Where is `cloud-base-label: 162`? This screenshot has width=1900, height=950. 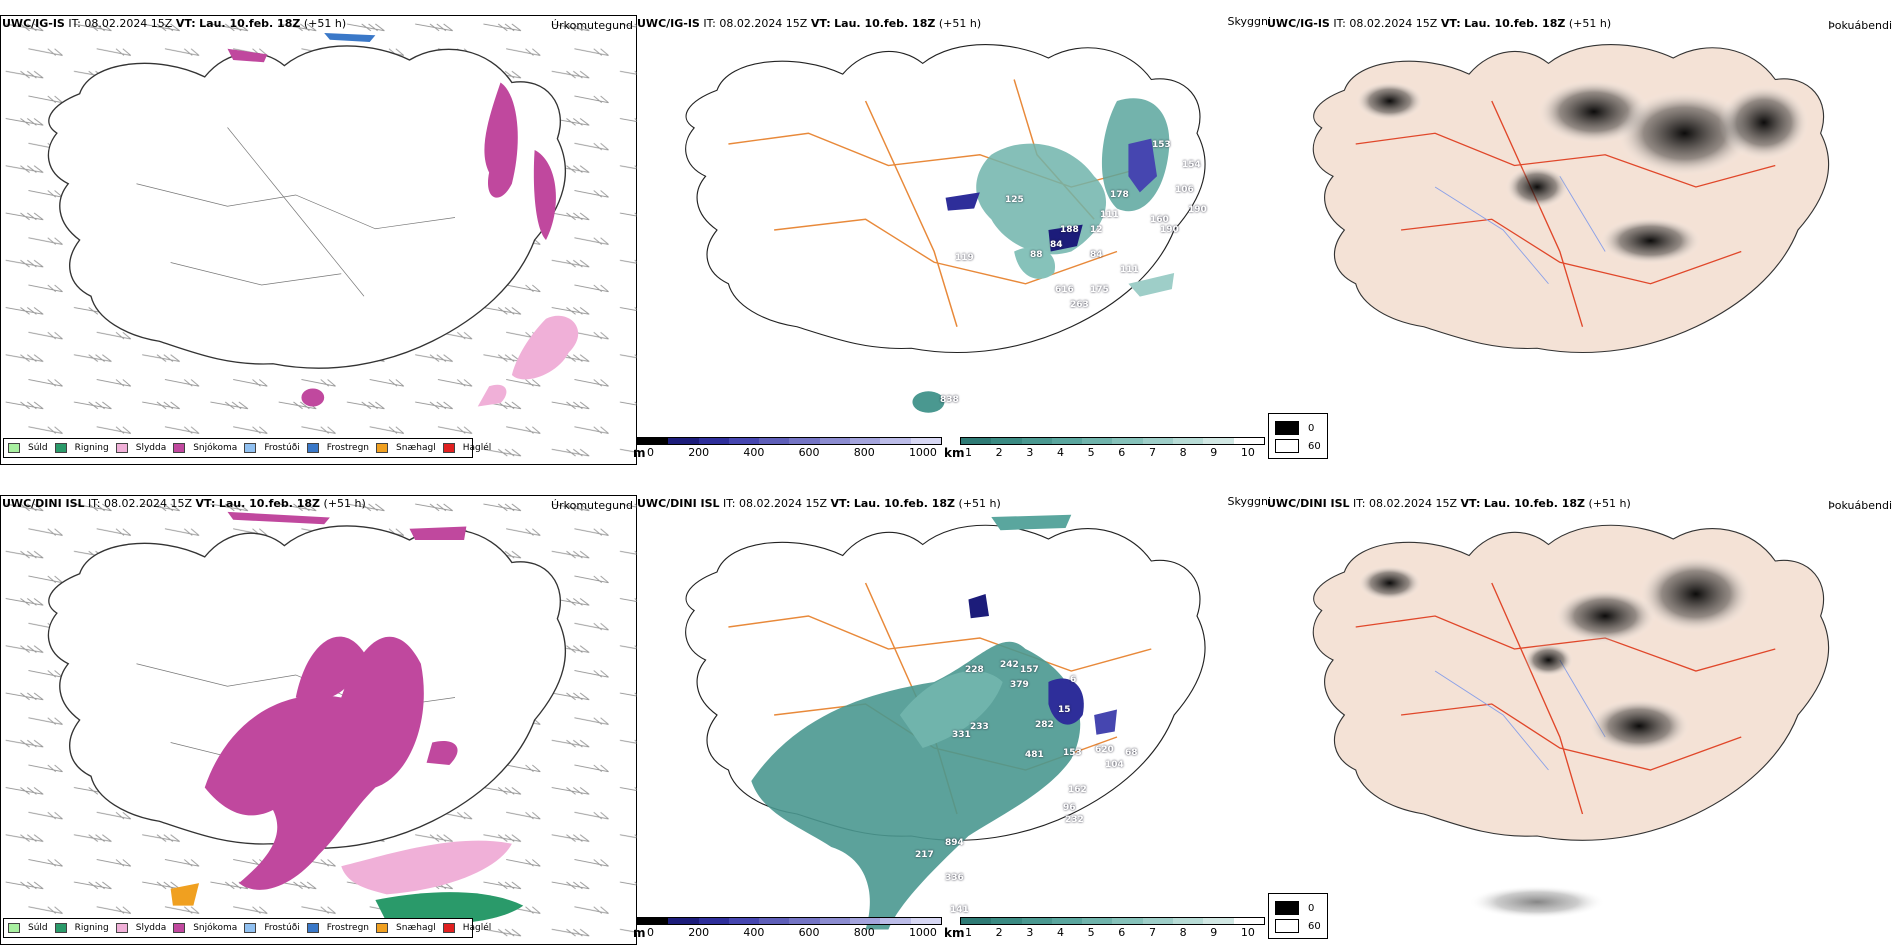 cloud-base-label: 162 is located at coordinates (1077, 790).